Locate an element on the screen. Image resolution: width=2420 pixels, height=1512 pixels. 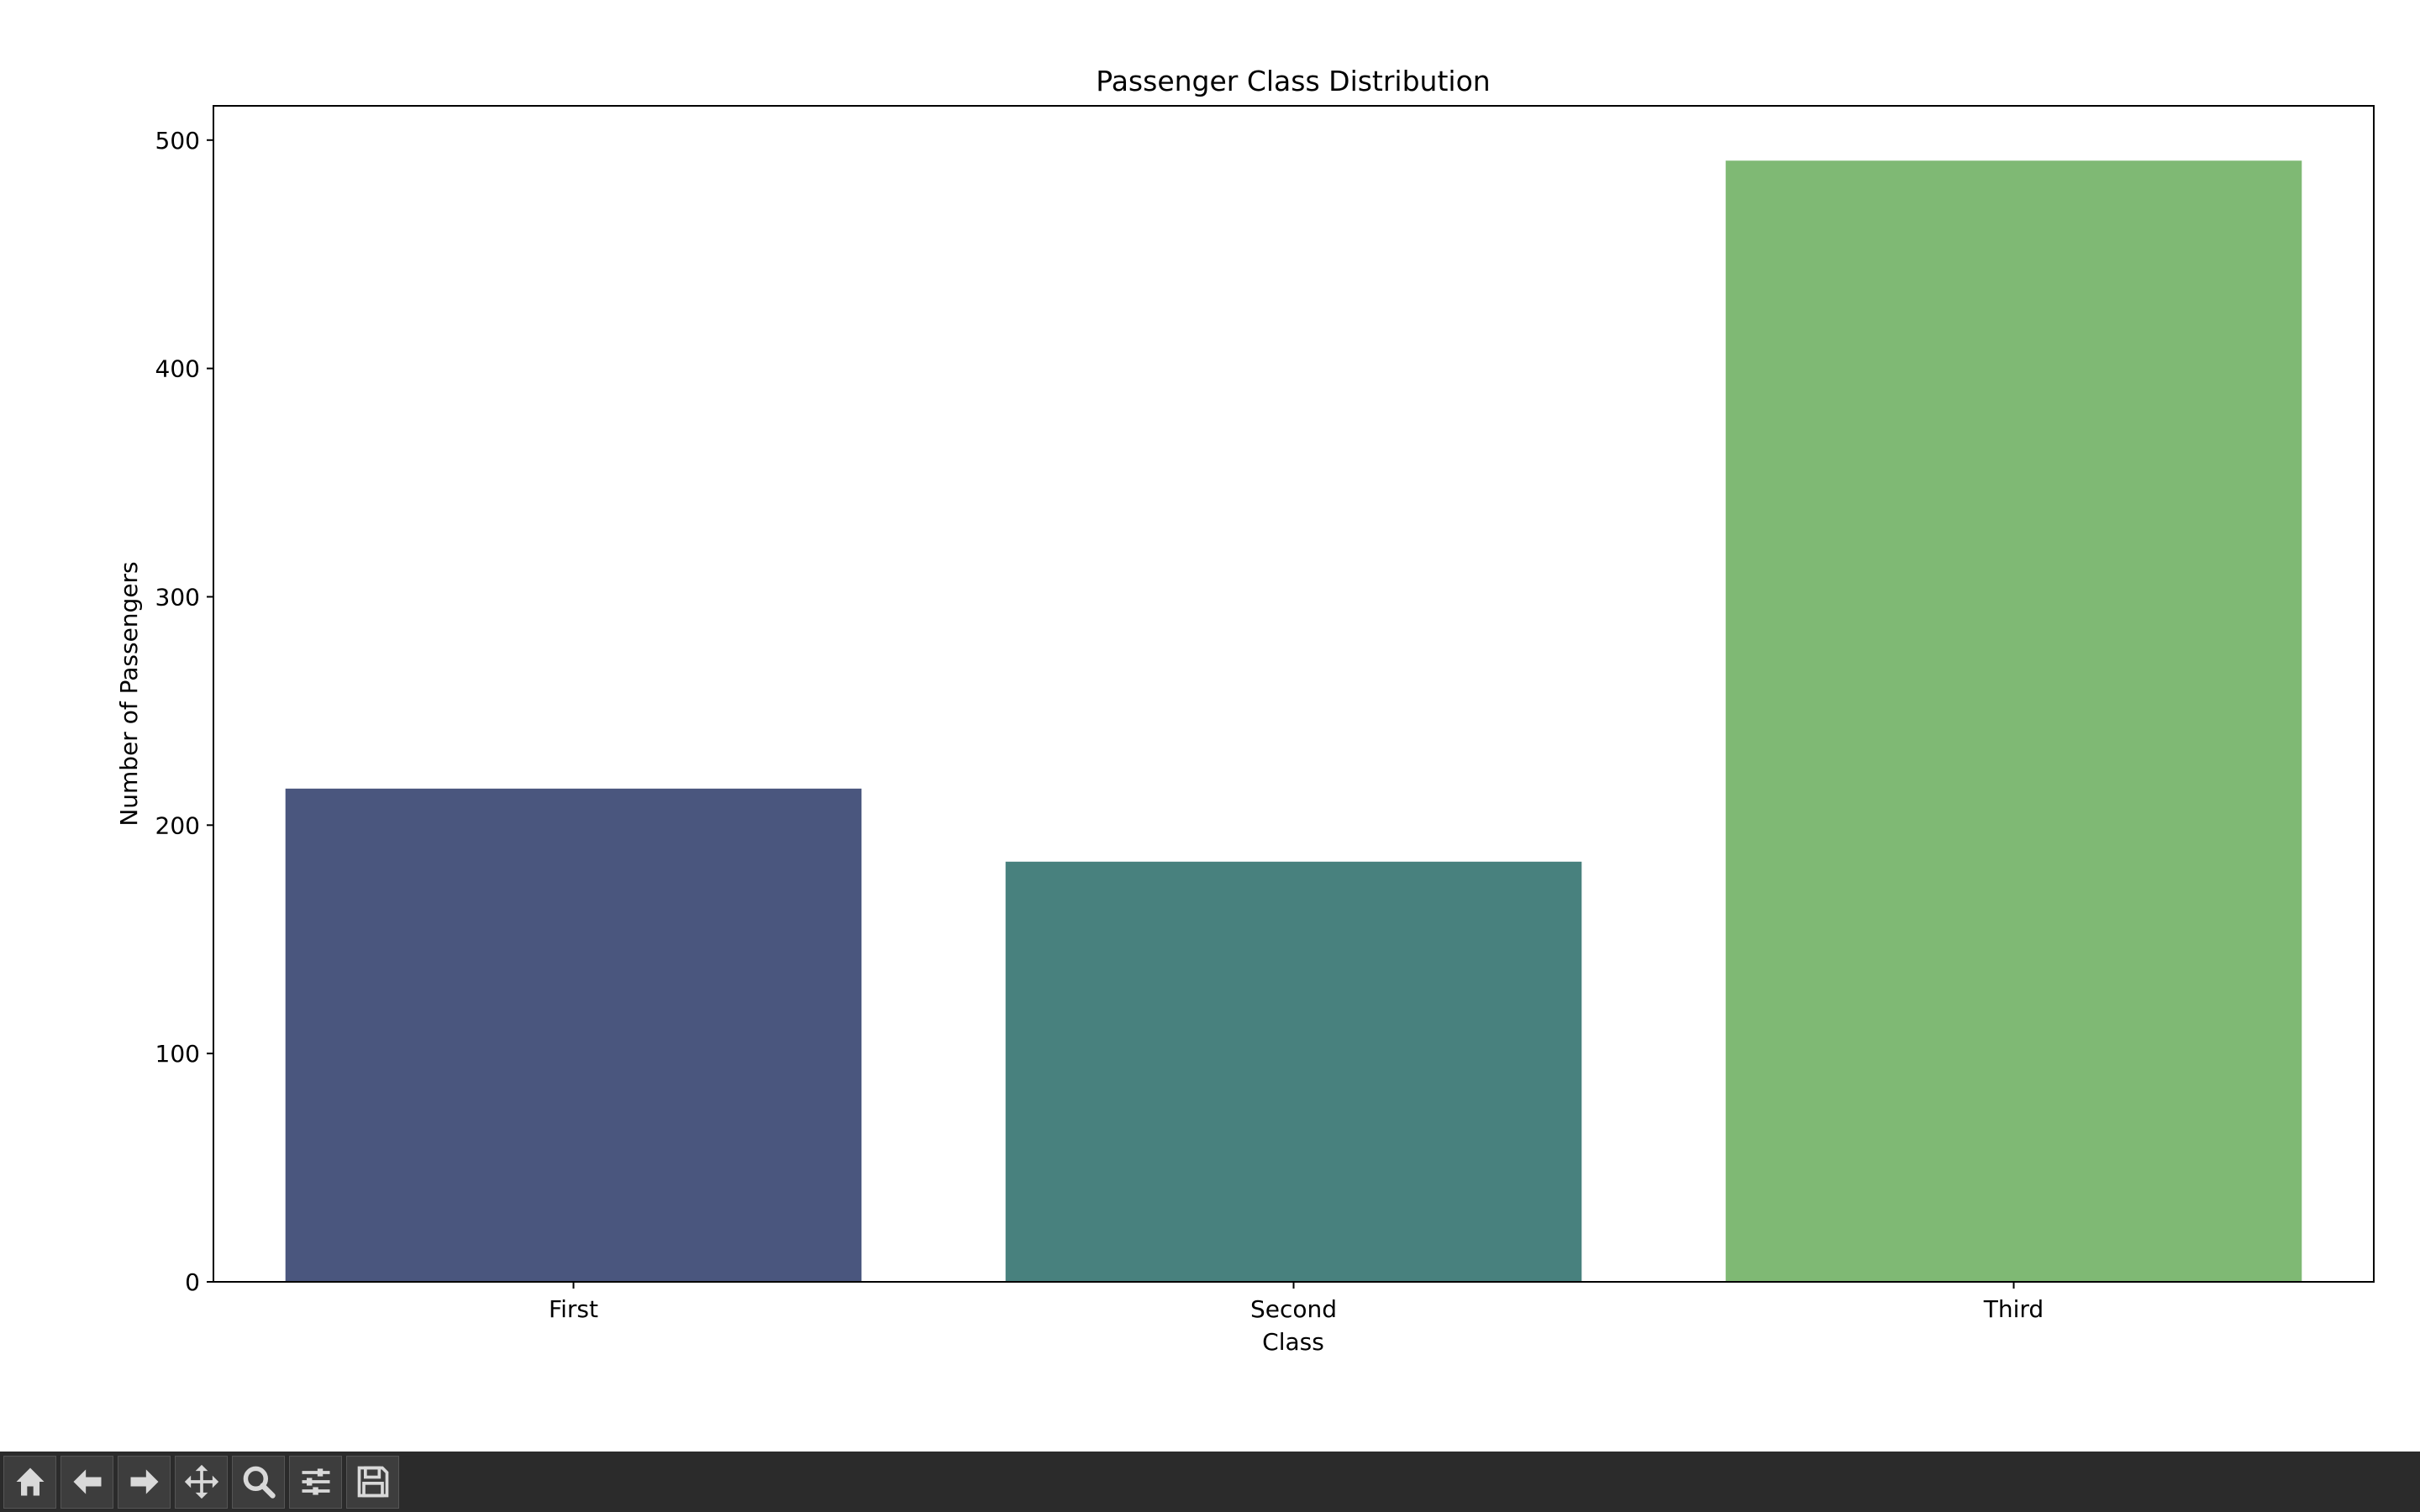
back-button is located at coordinates (86, 1482).